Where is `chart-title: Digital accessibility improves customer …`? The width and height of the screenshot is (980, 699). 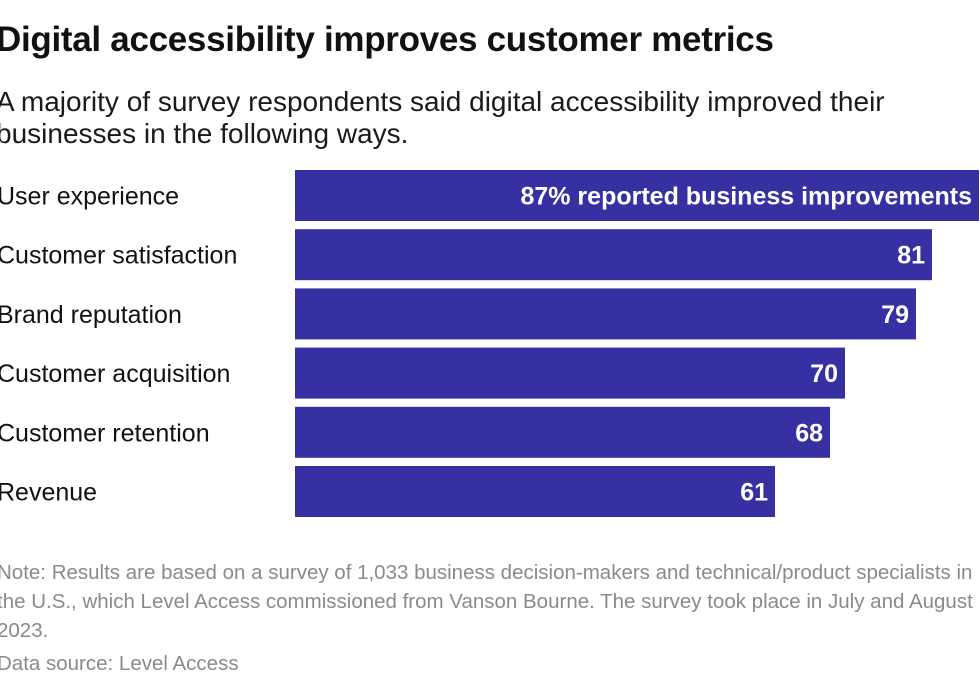
chart-title: Digital accessibility improves customer … is located at coordinates (387, 39).